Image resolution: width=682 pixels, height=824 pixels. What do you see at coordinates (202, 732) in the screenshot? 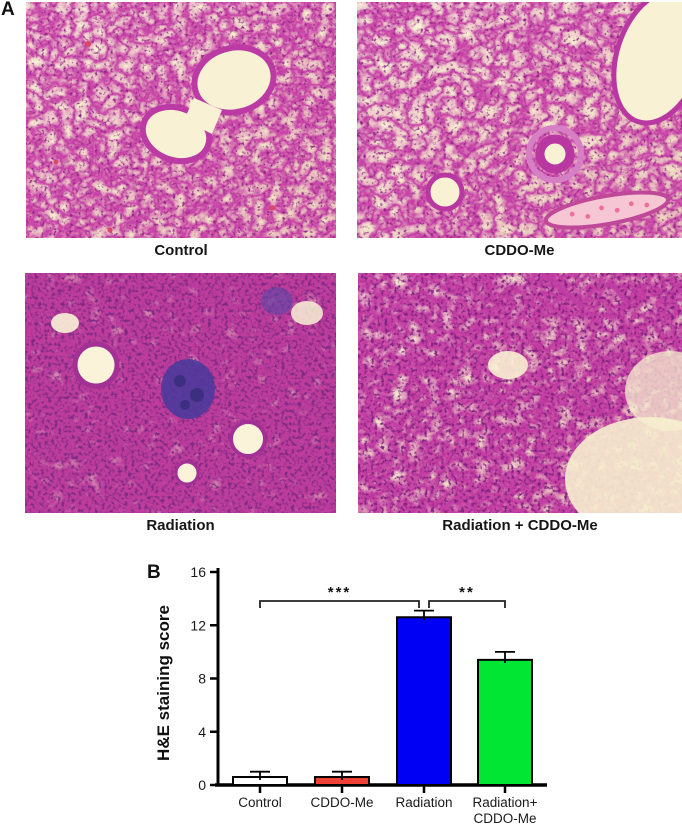
I see `y-tick-label: 4` at bounding box center [202, 732].